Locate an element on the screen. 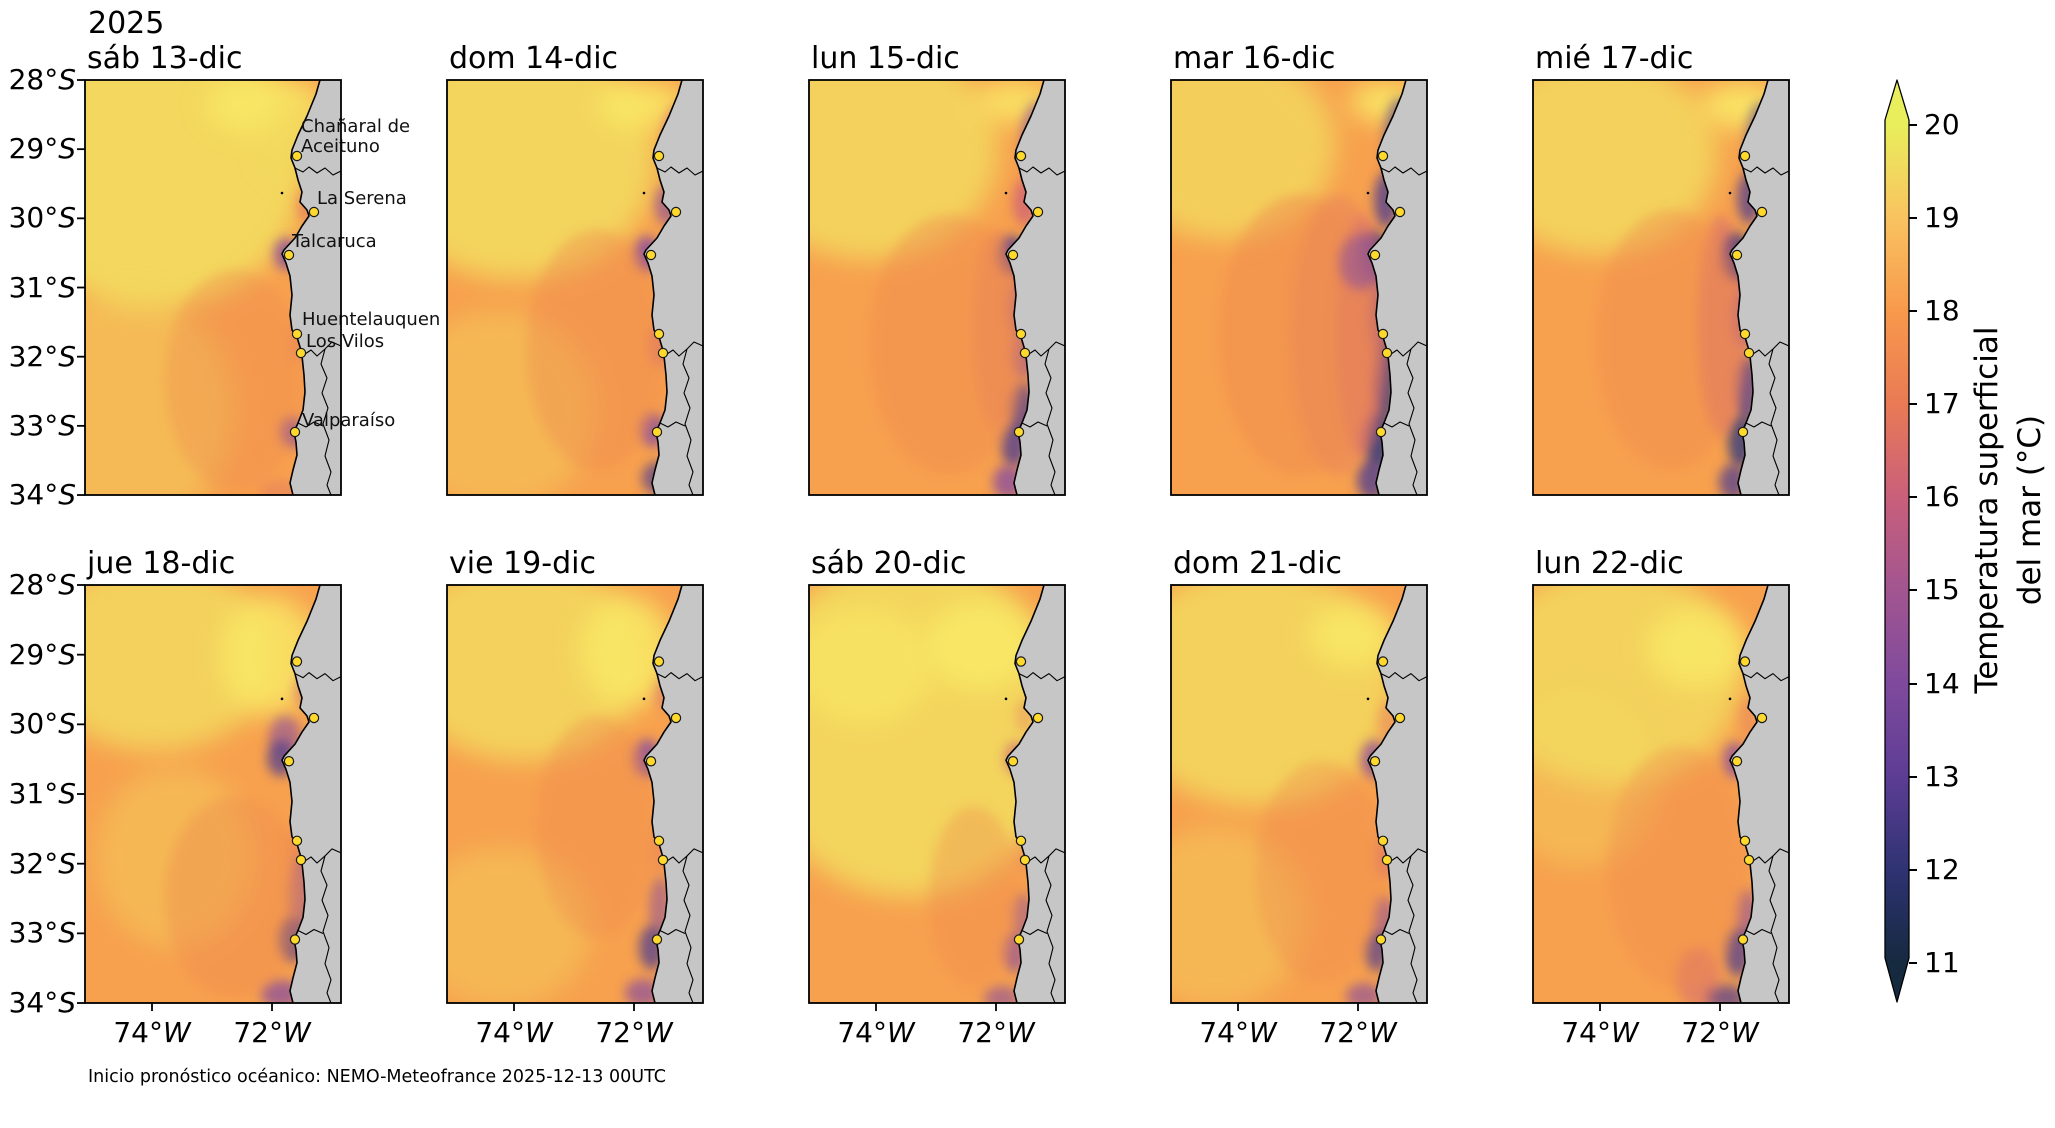  panel-title: sáb 13-dic is located at coordinates (165, 58).